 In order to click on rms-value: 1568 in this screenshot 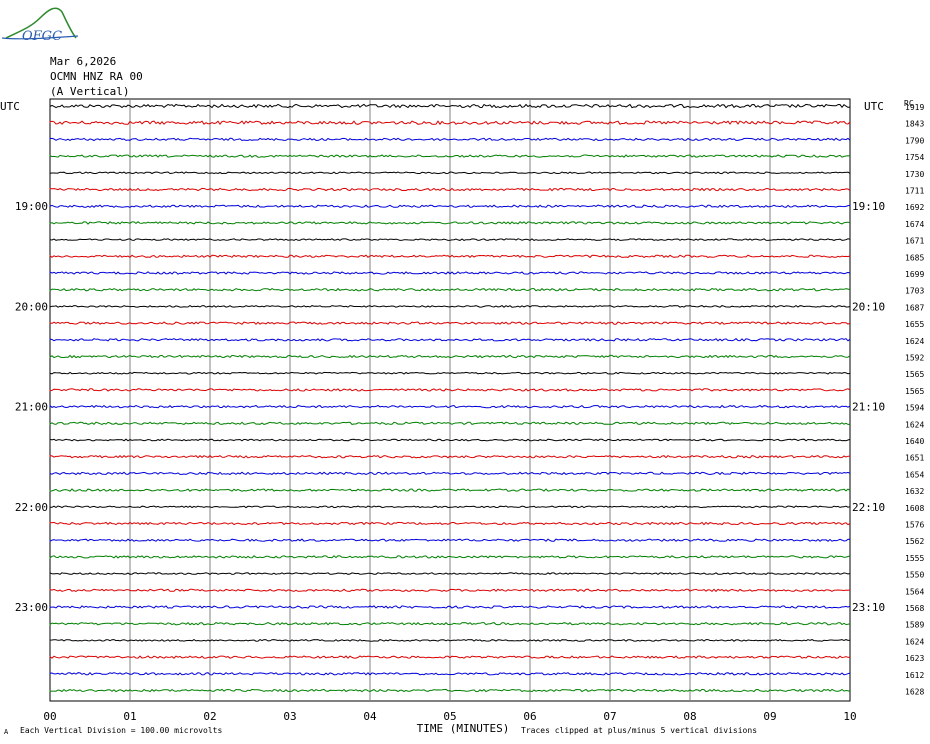, I will do `click(914, 608)`.